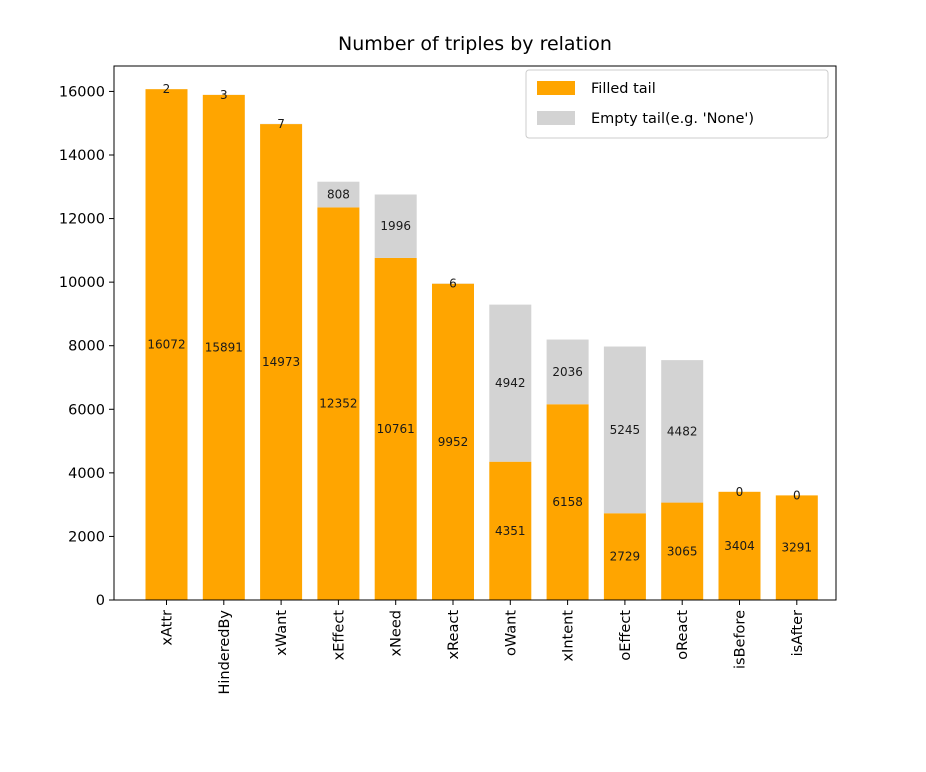 The width and height of the screenshot is (926, 772). I want to click on data-label-filled-xeffect: 12352, so click(338, 404).